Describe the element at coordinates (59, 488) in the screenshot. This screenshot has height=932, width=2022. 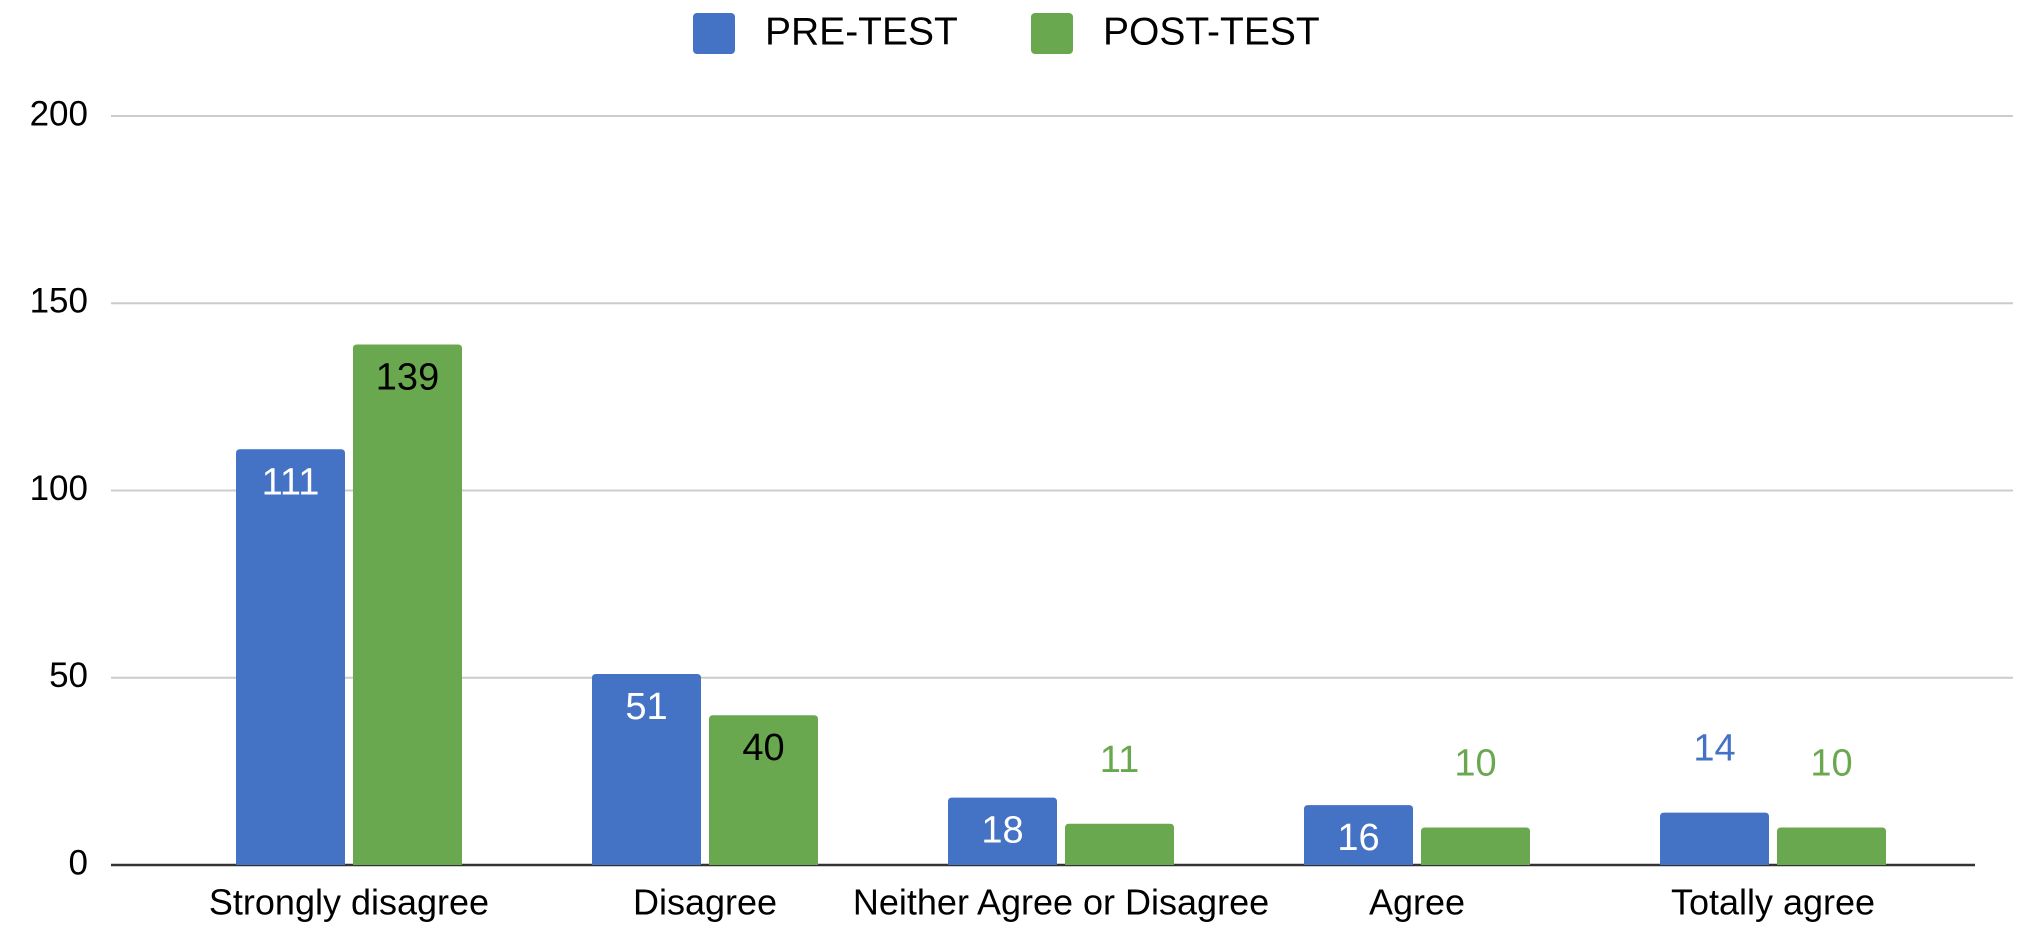
I see `y-tick-label: 100` at that location.